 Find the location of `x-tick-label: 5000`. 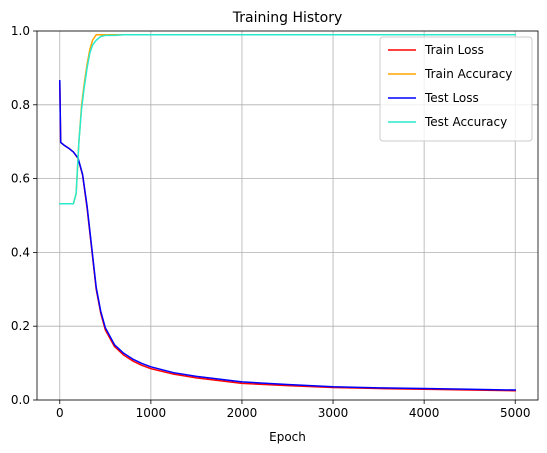

x-tick-label: 5000 is located at coordinates (515, 413).